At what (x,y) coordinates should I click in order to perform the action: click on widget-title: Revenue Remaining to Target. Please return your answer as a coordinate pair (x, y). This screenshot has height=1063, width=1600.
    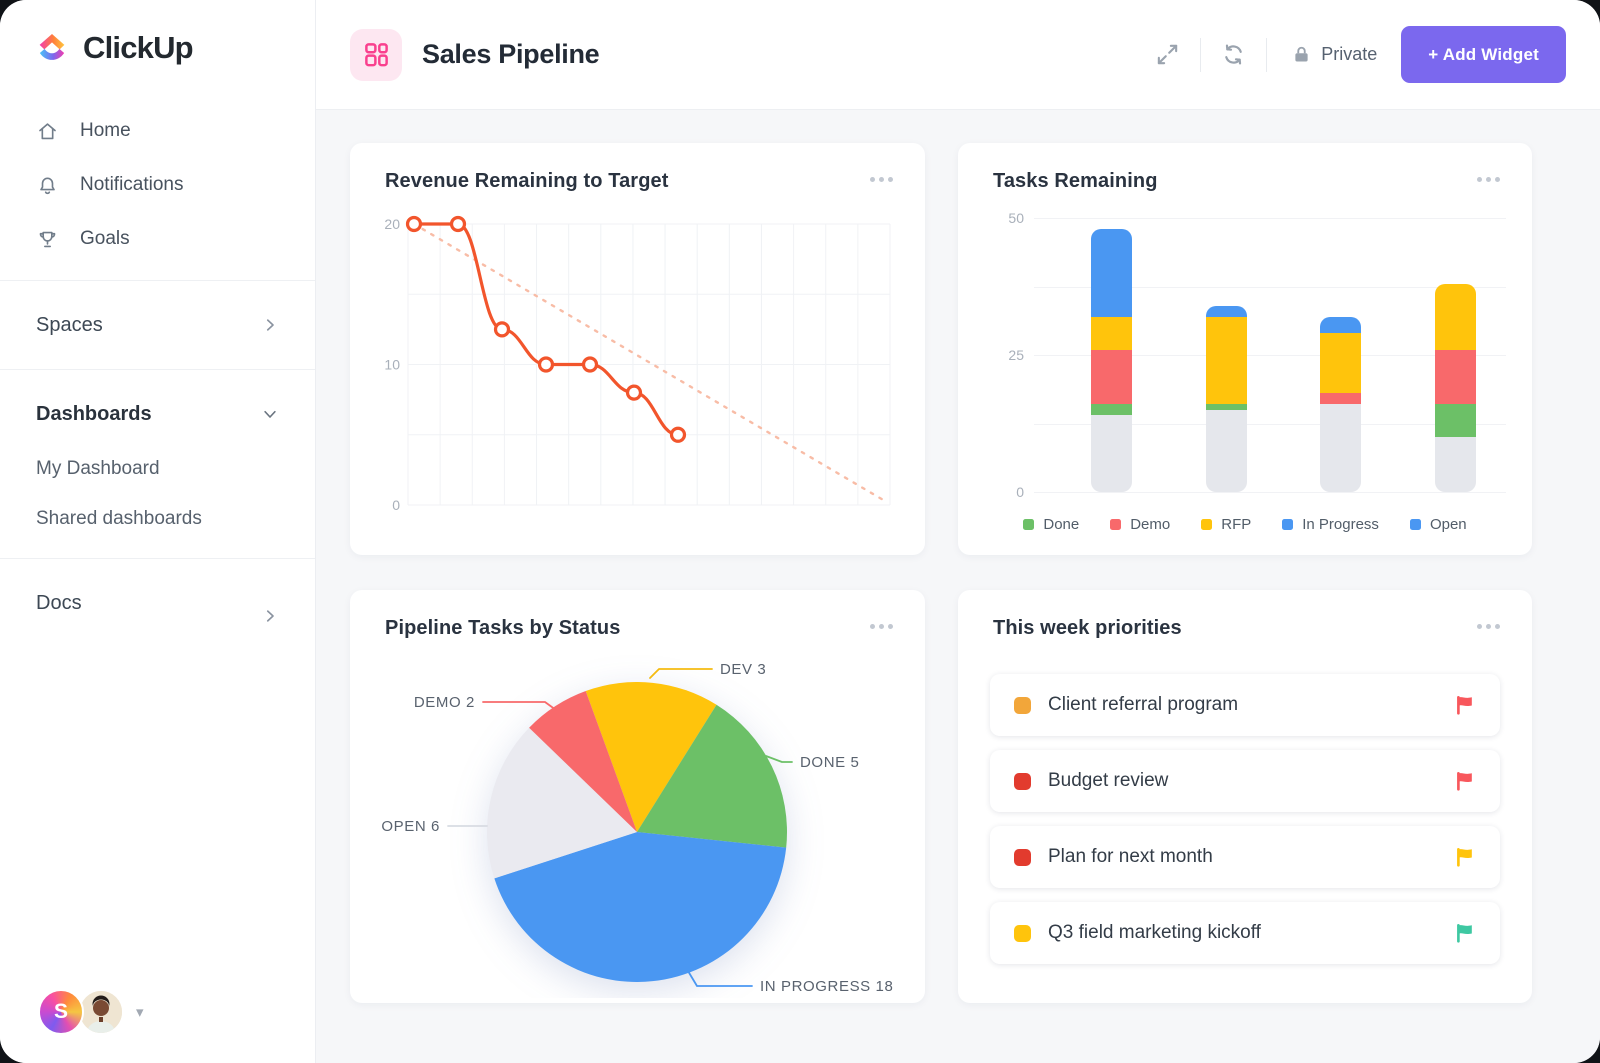
    Looking at the image, I should click on (527, 181).